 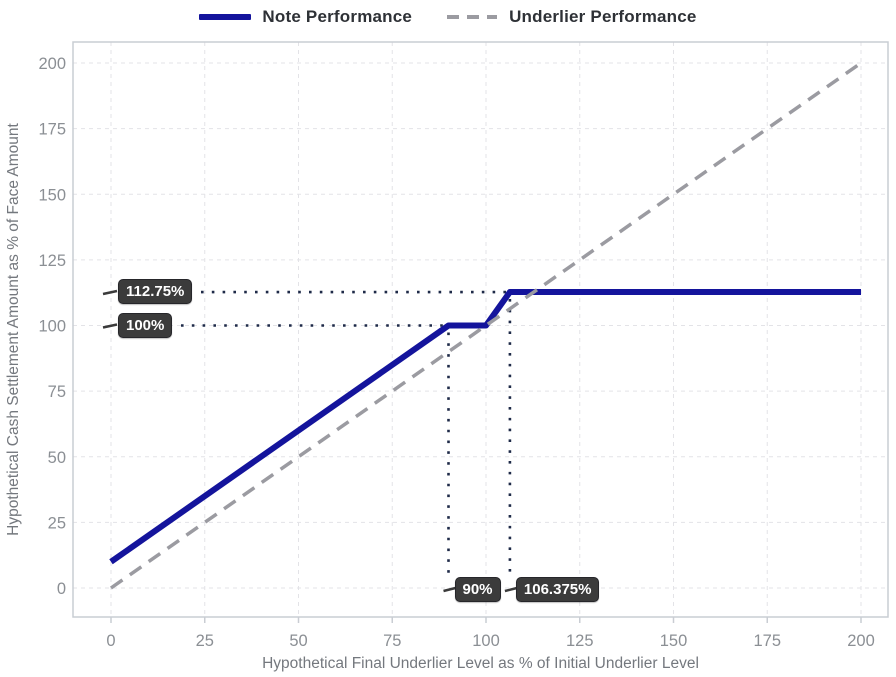 What do you see at coordinates (486, 641) in the screenshot?
I see `x-tick-label-100: 100` at bounding box center [486, 641].